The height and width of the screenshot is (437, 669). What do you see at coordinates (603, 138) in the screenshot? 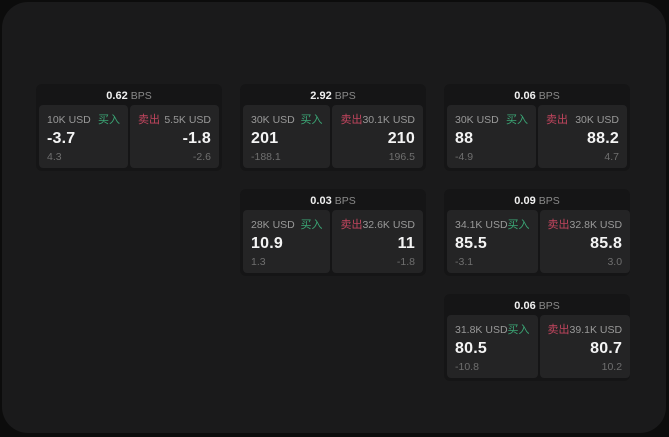
I see `sell-price: 88.2` at bounding box center [603, 138].